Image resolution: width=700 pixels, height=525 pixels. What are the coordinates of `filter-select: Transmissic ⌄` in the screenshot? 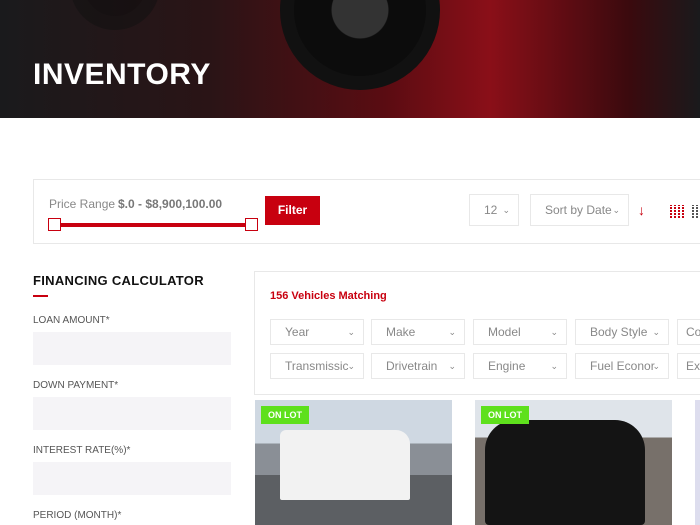 It's located at (317, 366).